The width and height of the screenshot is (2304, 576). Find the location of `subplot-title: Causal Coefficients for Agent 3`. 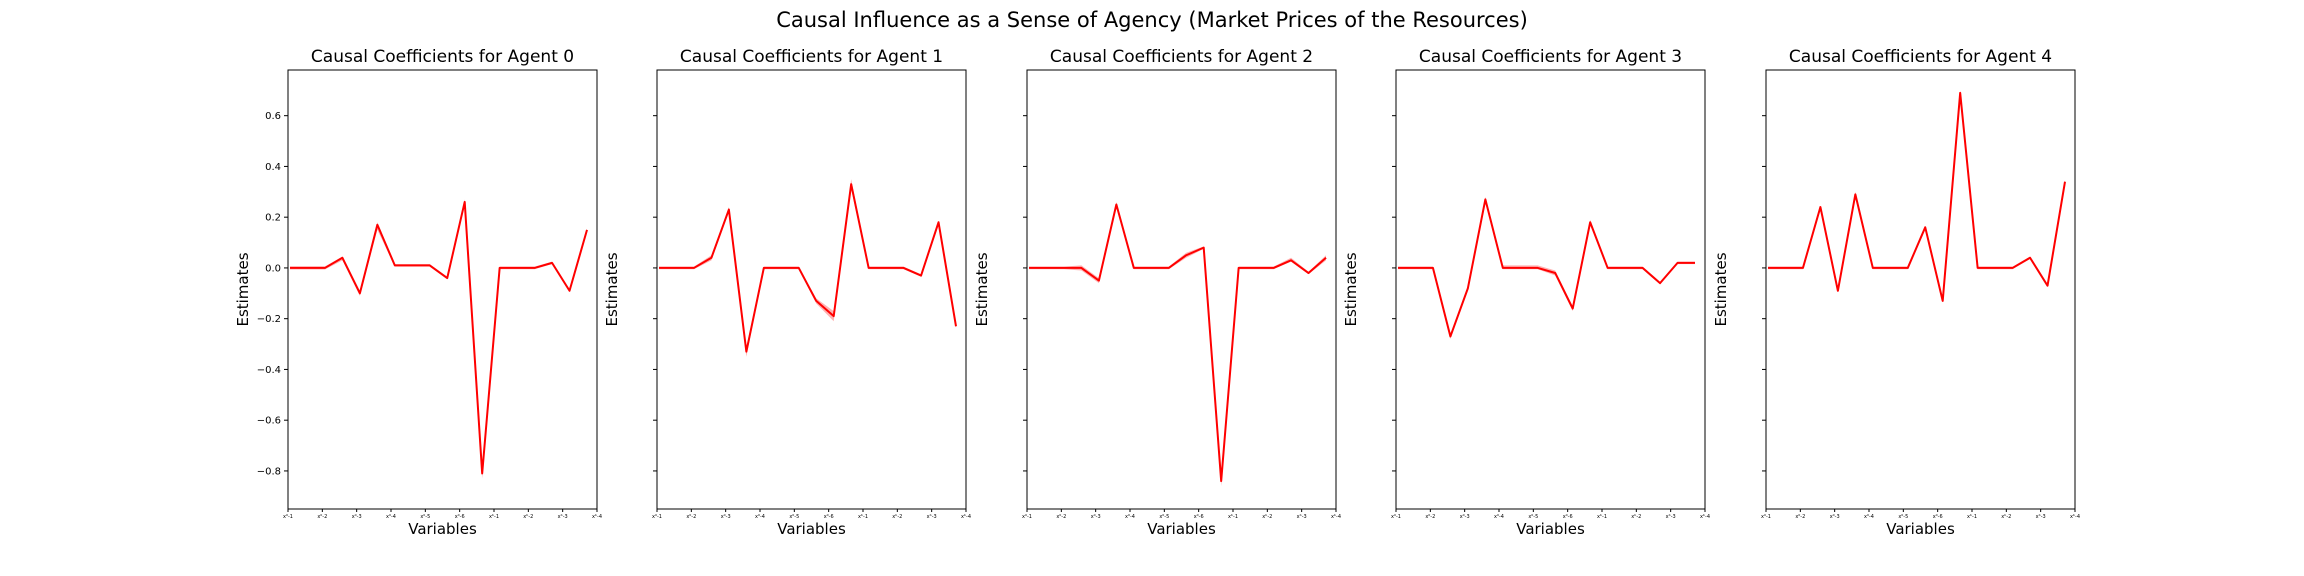

subplot-title: Causal Coefficients for Agent 3 is located at coordinates (1550, 57).